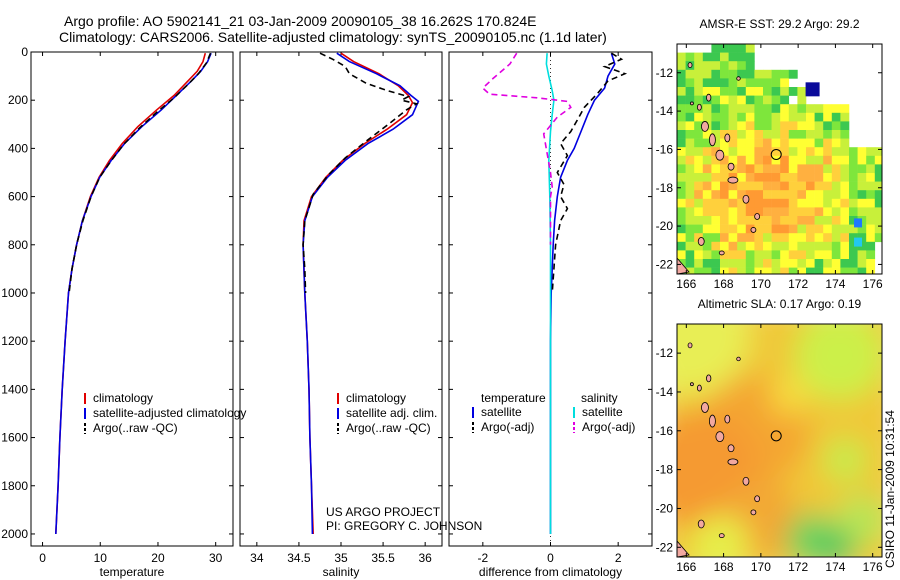 This screenshot has width=900, height=580. What do you see at coordinates (798, 567) in the screenshot?
I see `sla-map-xtick-label: 172` at bounding box center [798, 567].